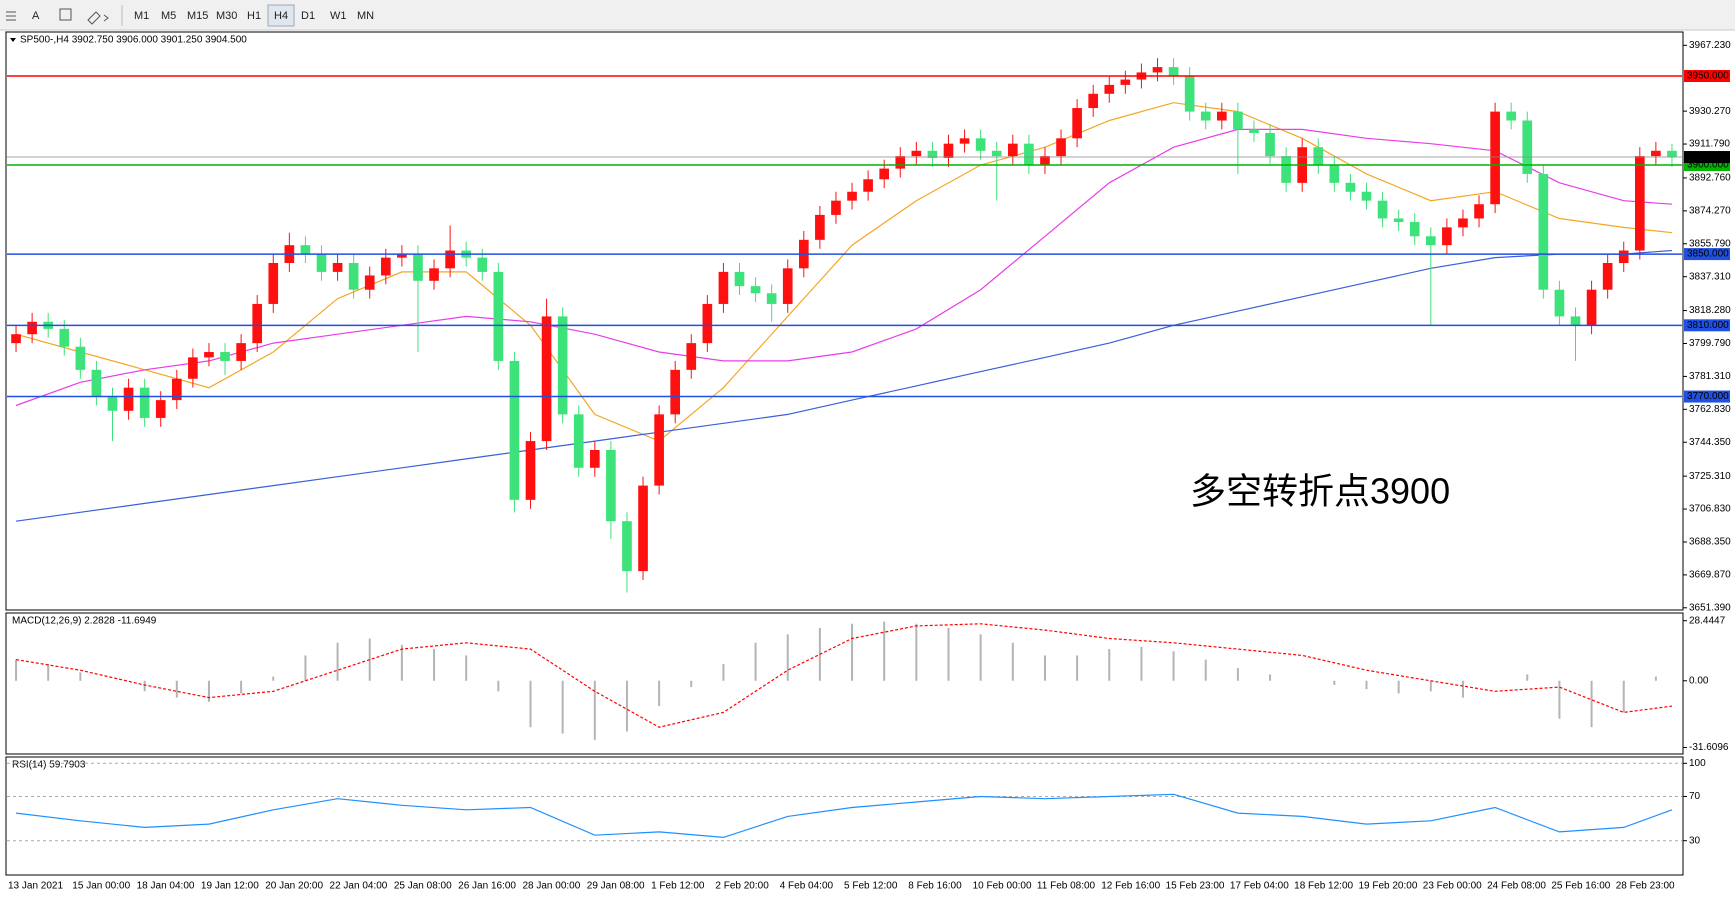 The width and height of the screenshot is (1735, 898). Describe the element at coordinates (1699, 680) in the screenshot. I see `y-tick-label: 0.00` at that location.